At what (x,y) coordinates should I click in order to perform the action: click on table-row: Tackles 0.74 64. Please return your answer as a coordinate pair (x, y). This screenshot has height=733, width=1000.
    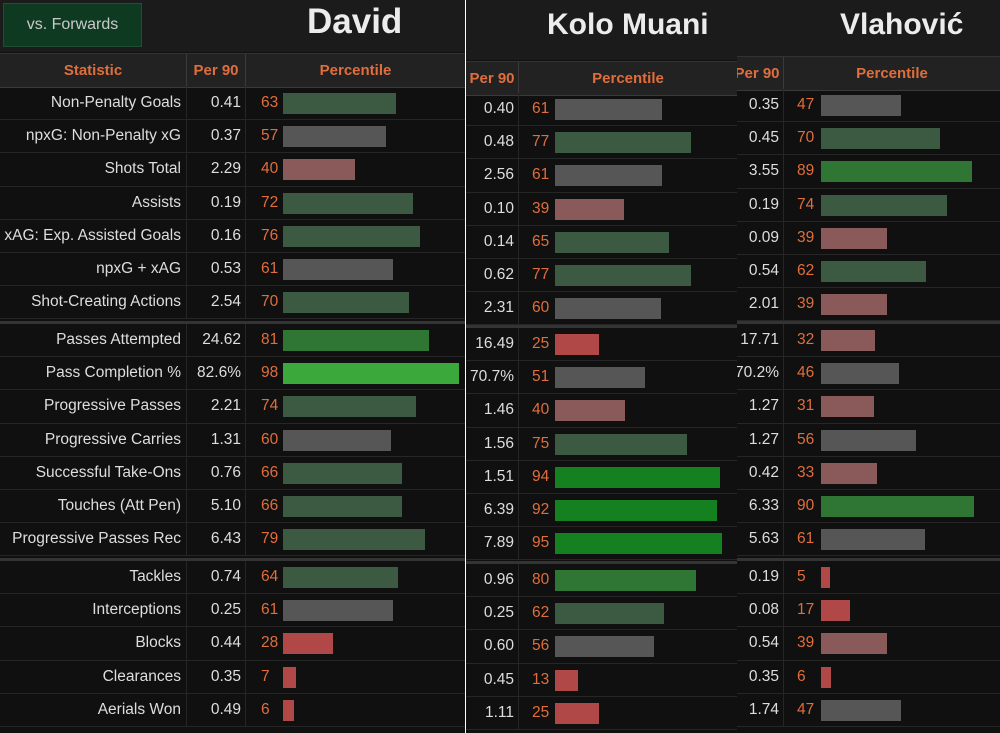
    Looking at the image, I should click on (232, 578).